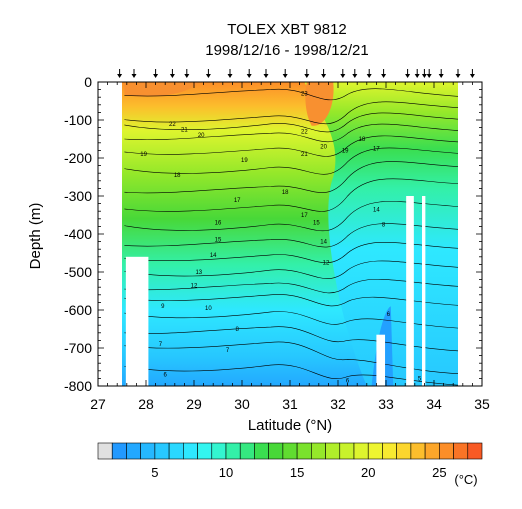 The width and height of the screenshot is (522, 509). I want to click on colorbar-tick-label: 20, so click(368, 472).